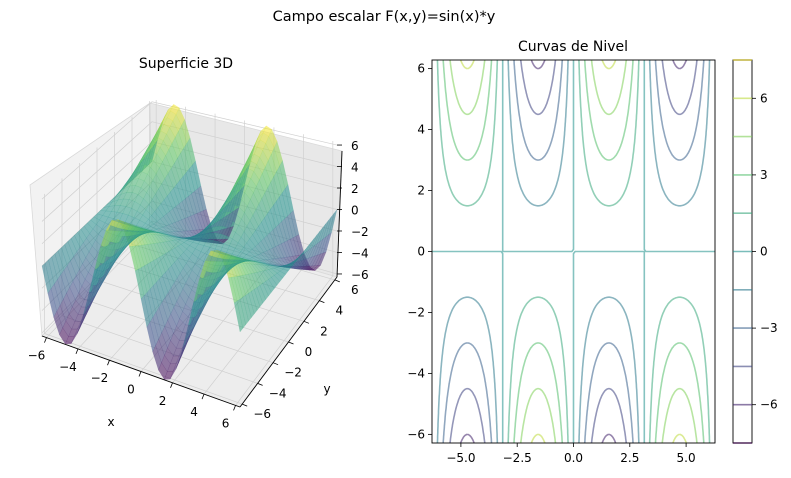 The height and width of the screenshot is (478, 791). Describe the element at coordinates (355, 211) in the screenshot. I see `z-tick-label: 0` at that location.